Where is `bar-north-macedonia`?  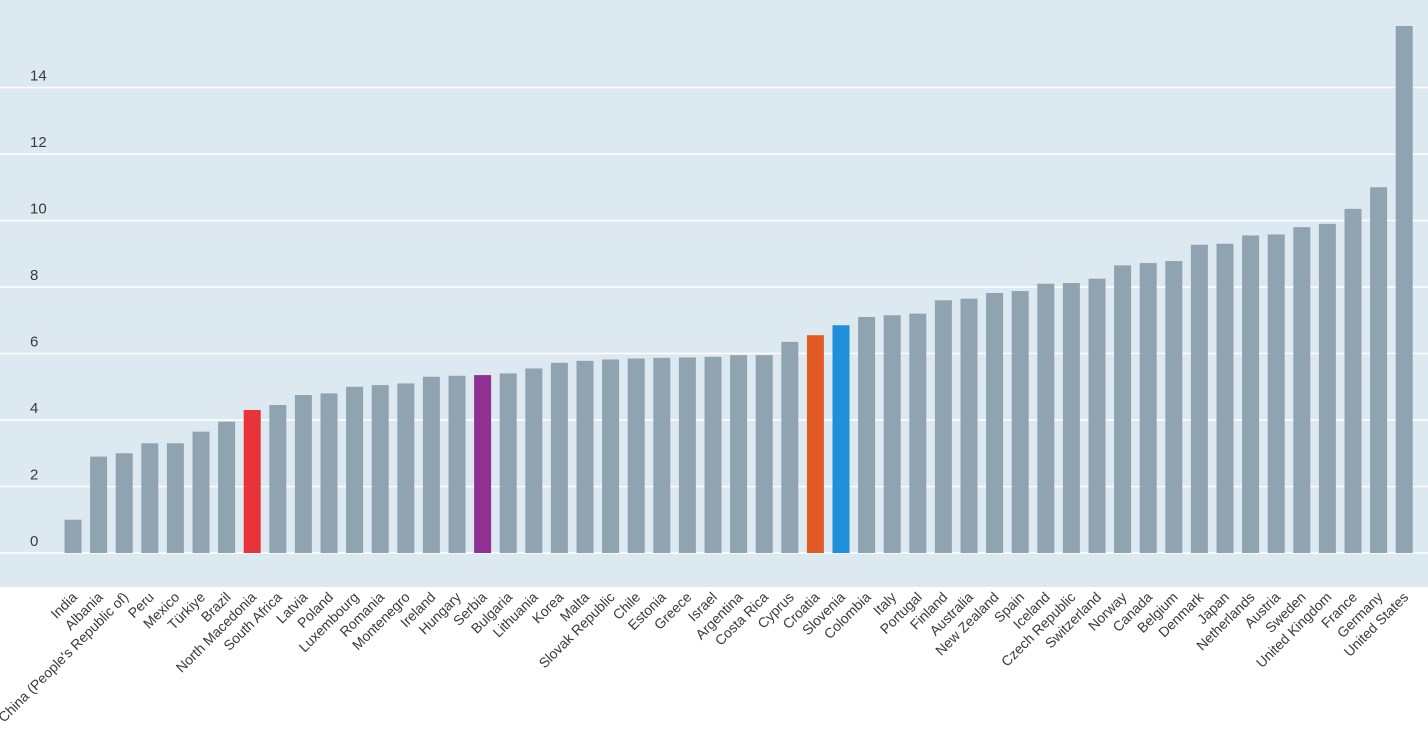
bar-north-macedonia is located at coordinates (252, 481).